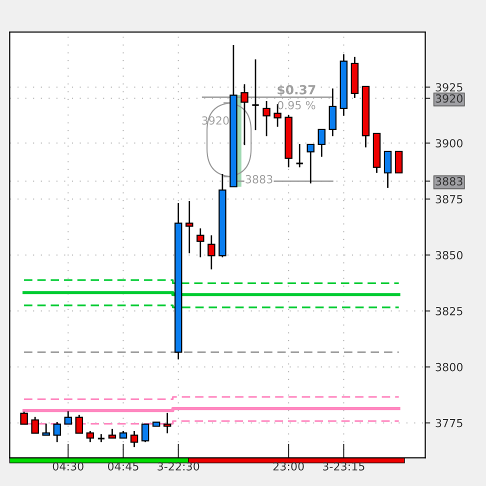  Describe the element at coordinates (449, 181) in the screenshot. I see `y-tick-label: 3883` at that location.